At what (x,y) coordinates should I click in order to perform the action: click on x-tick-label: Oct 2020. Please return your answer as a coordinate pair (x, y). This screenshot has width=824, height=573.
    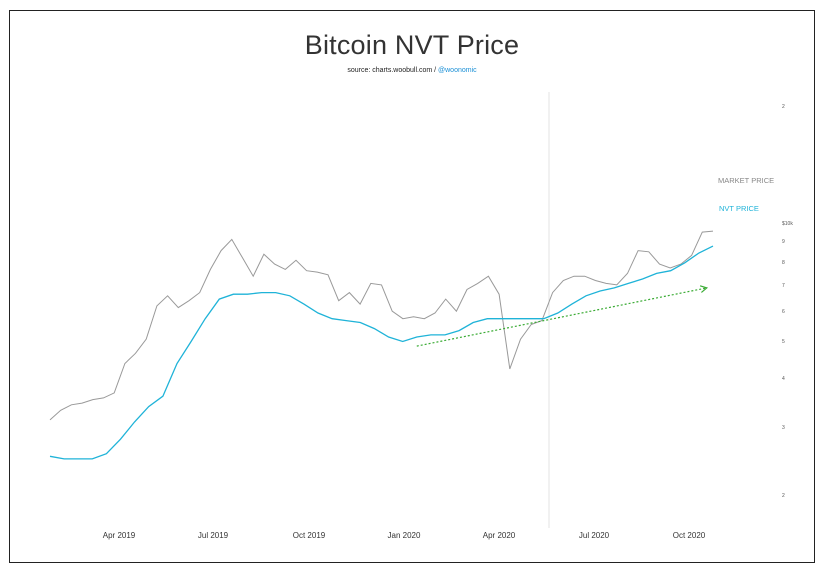
    Looking at the image, I should click on (689, 535).